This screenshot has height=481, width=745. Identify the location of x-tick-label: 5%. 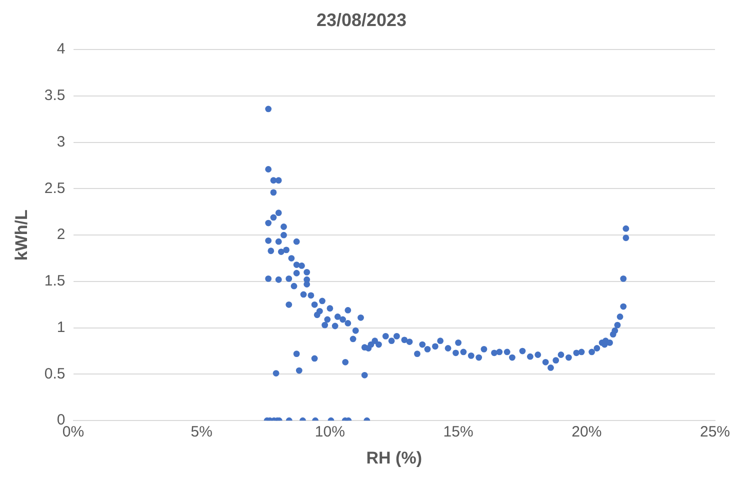
(201, 432).